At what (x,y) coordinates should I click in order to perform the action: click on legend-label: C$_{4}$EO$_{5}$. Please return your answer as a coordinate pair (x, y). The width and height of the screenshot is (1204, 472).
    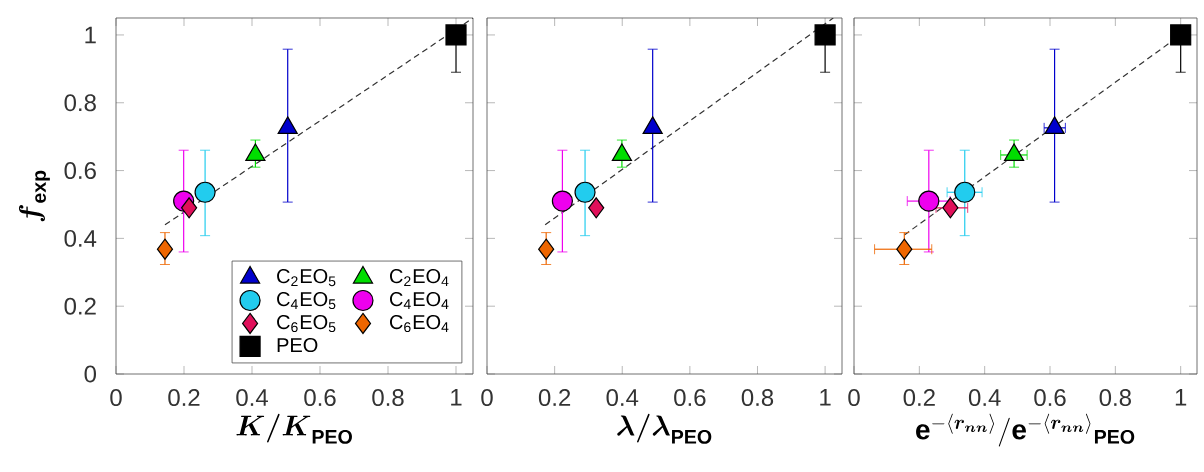
    Looking at the image, I should click on (306, 301).